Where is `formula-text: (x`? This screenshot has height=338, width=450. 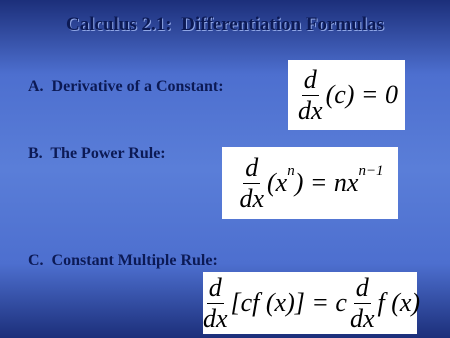 formula-text: (x is located at coordinates (277, 182).